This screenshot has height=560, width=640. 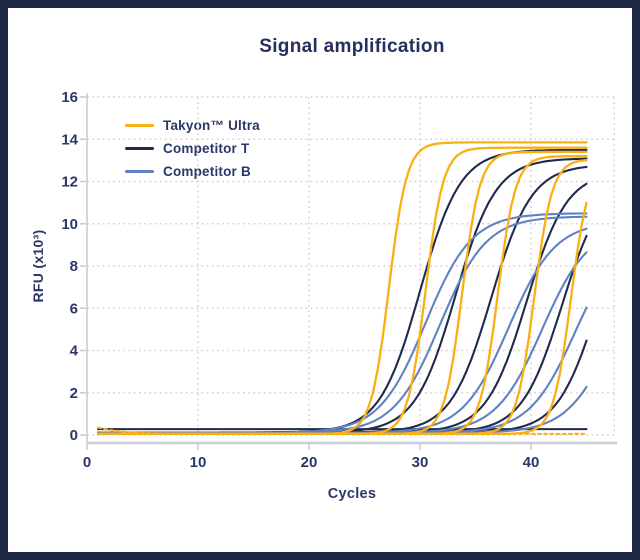 What do you see at coordinates (69, 224) in the screenshot?
I see `y-tick-label: 10` at bounding box center [69, 224].